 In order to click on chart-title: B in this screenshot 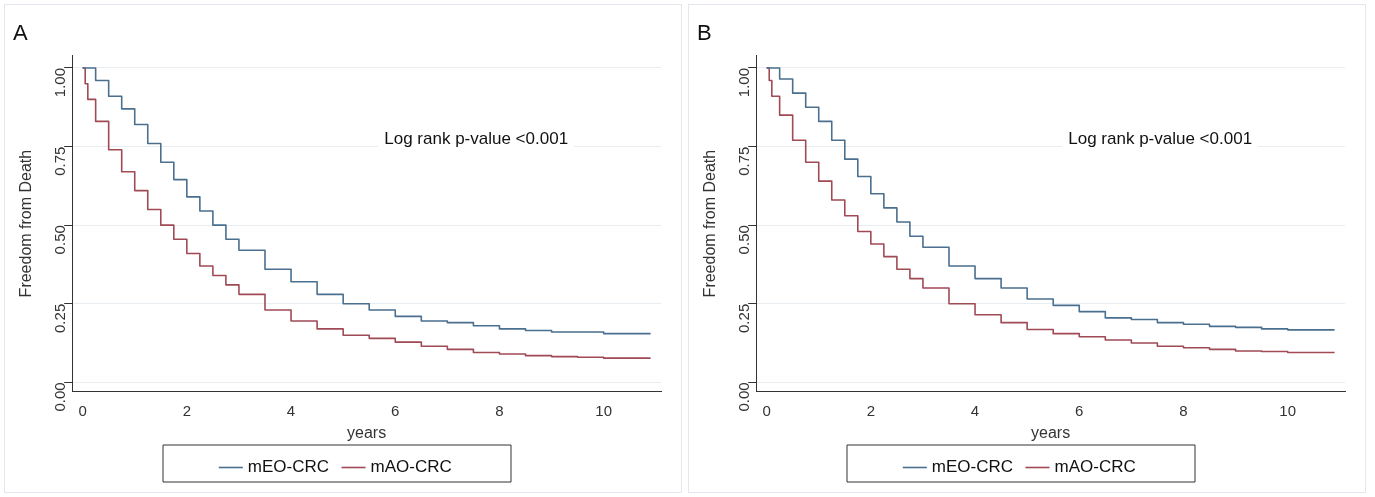, I will do `click(704, 33)`.